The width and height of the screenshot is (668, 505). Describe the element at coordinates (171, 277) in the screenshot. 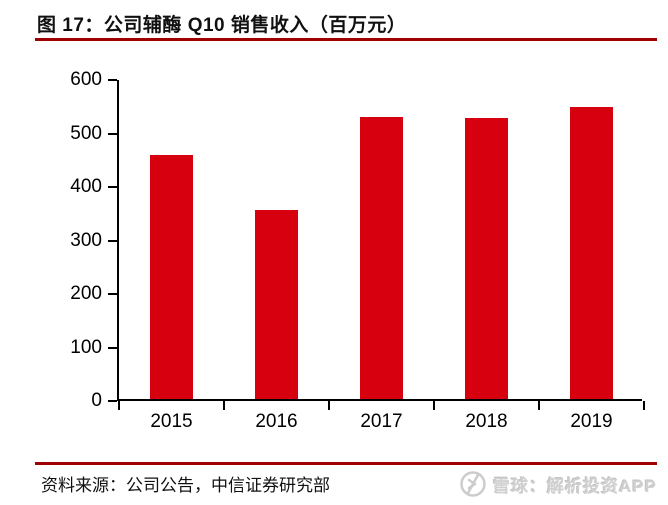

I see `bar-2015` at that location.